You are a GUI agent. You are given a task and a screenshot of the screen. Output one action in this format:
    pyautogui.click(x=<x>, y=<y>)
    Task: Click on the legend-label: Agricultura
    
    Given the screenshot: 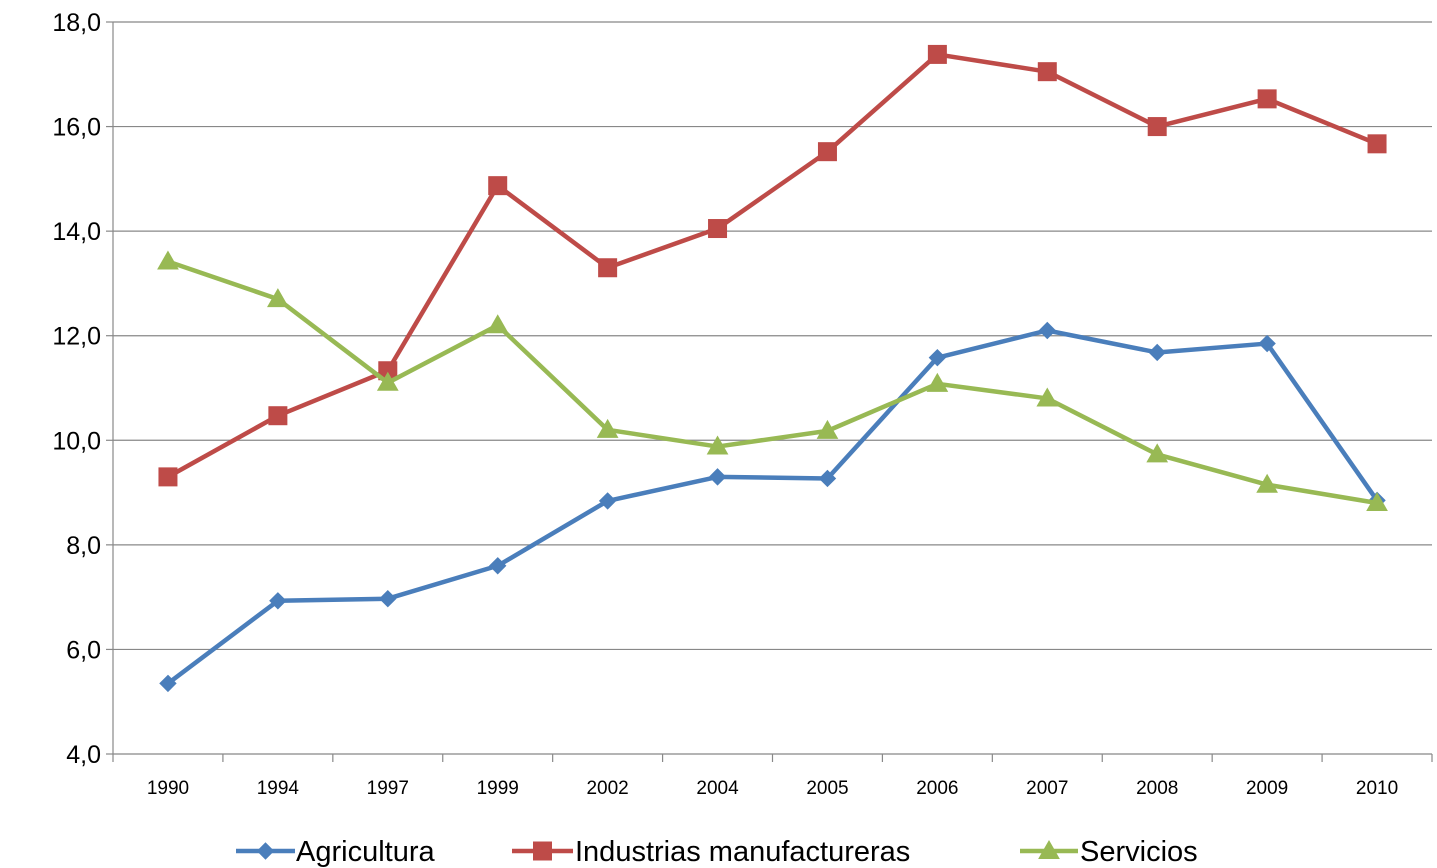 What is the action you would take?
    pyautogui.click(x=365, y=852)
    